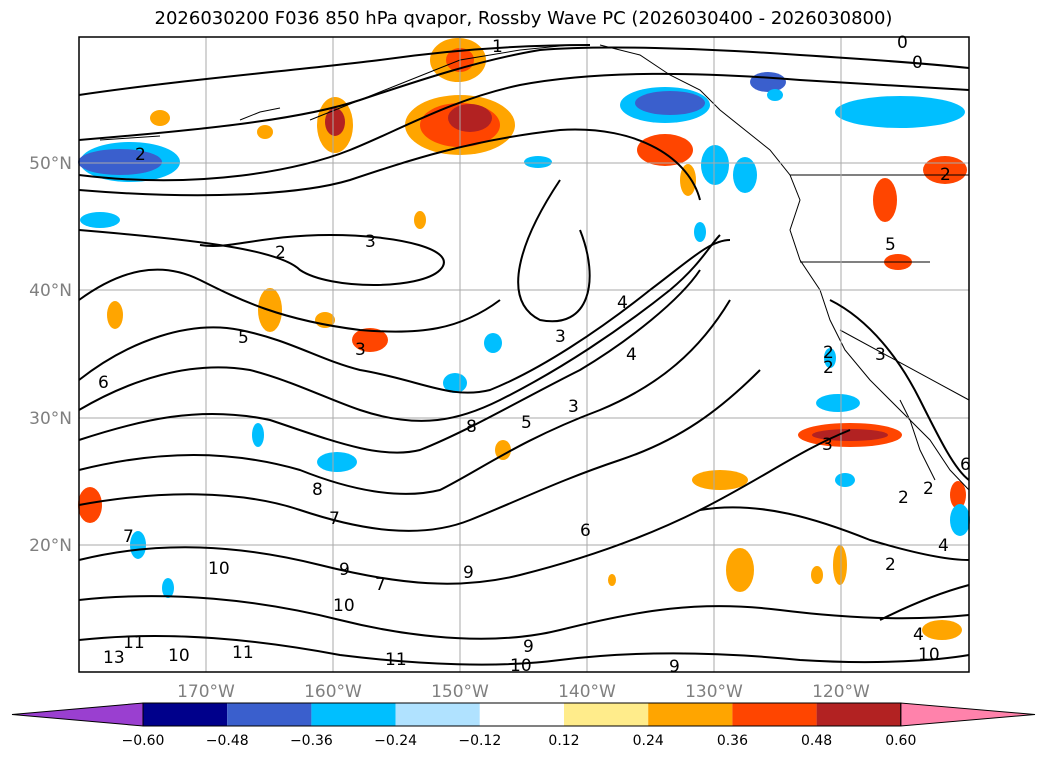  What do you see at coordinates (460, 692) in the screenshot?
I see `lon-tick-label: 150°W` at bounding box center [460, 692].